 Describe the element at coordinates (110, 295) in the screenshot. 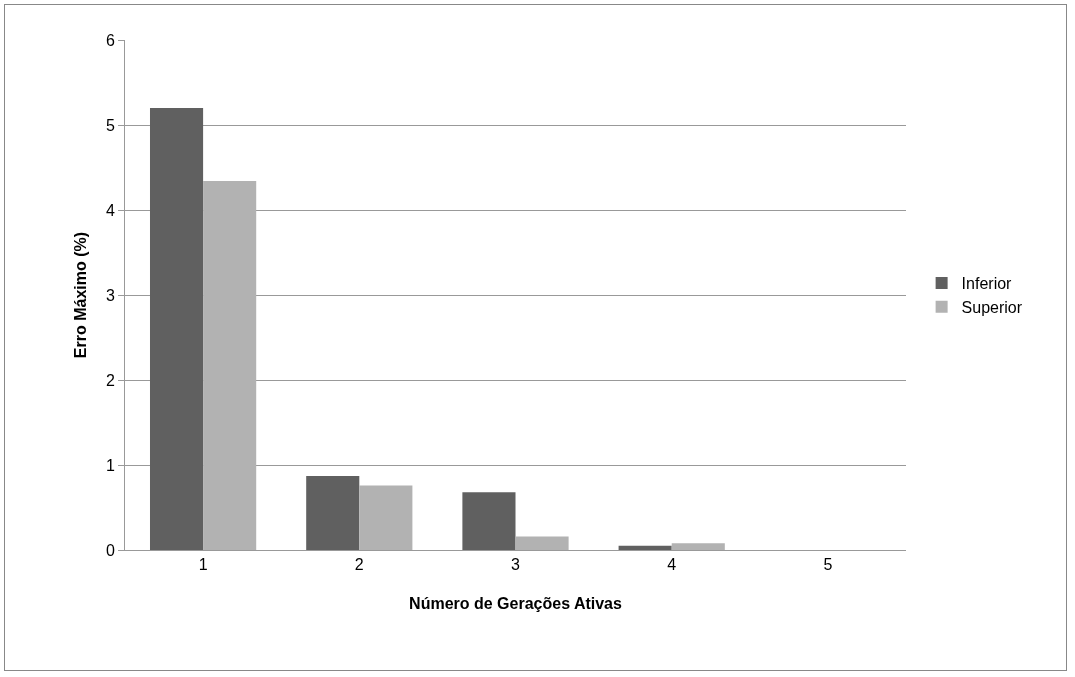

I see `y-tick-label: 3` at that location.